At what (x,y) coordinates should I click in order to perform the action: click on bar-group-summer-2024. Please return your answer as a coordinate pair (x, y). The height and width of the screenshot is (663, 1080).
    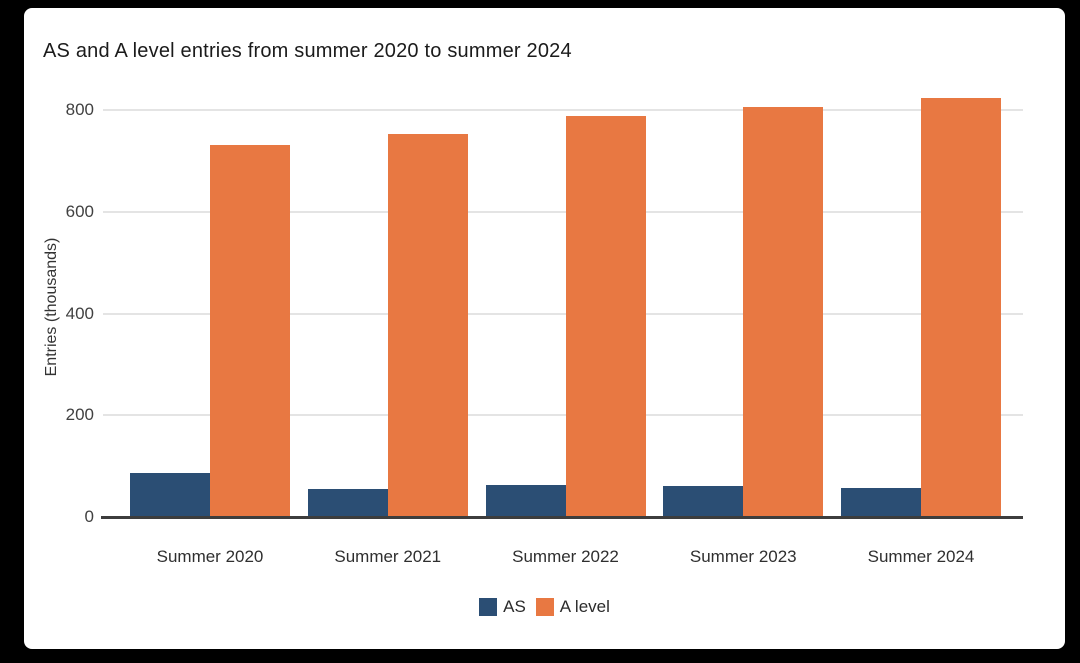
    Looking at the image, I should click on (921, 307).